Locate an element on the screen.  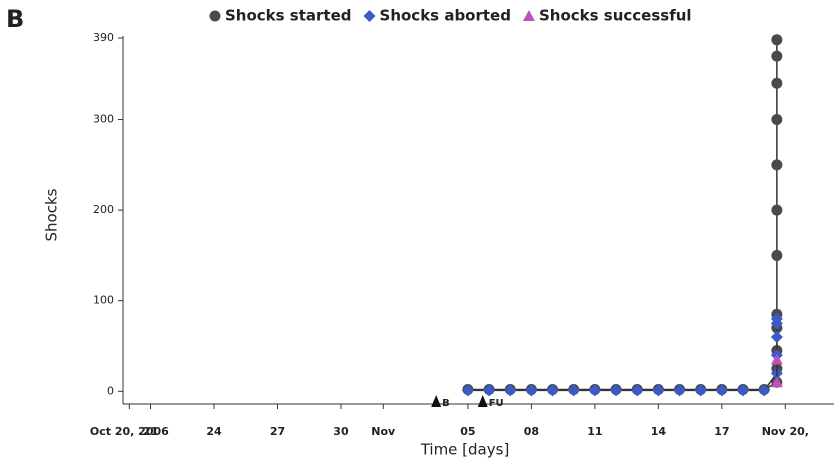
y-tick-label: 300 is located at coordinates (103, 119).